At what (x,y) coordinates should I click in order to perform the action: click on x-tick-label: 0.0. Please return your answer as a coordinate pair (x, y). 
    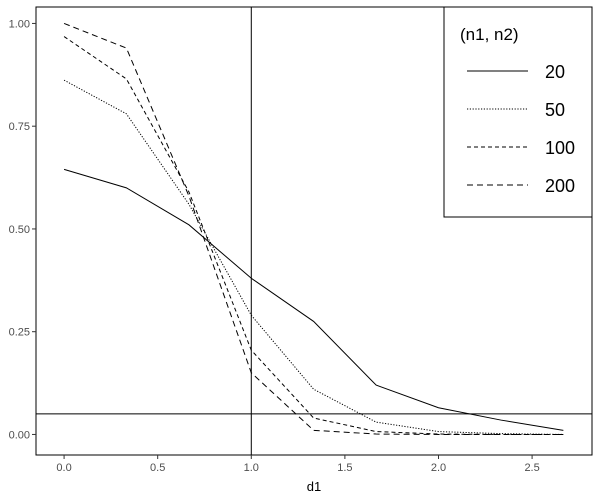
    Looking at the image, I should click on (63, 468).